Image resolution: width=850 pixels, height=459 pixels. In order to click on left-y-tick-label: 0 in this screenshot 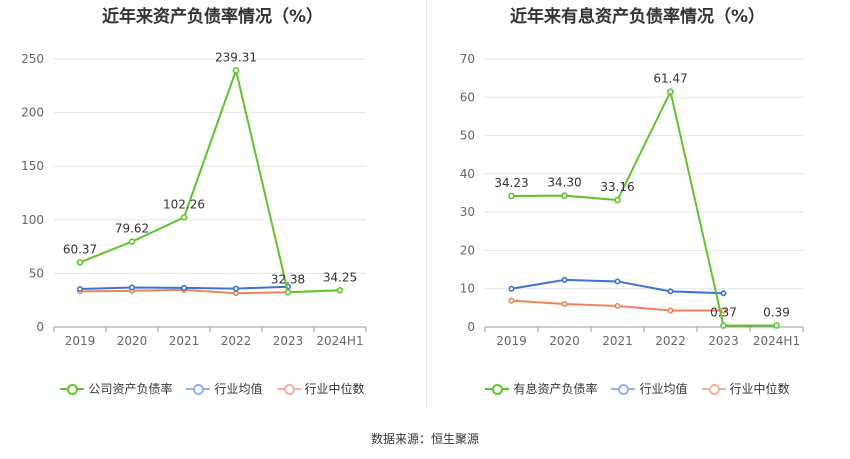, I will do `click(40, 327)`.